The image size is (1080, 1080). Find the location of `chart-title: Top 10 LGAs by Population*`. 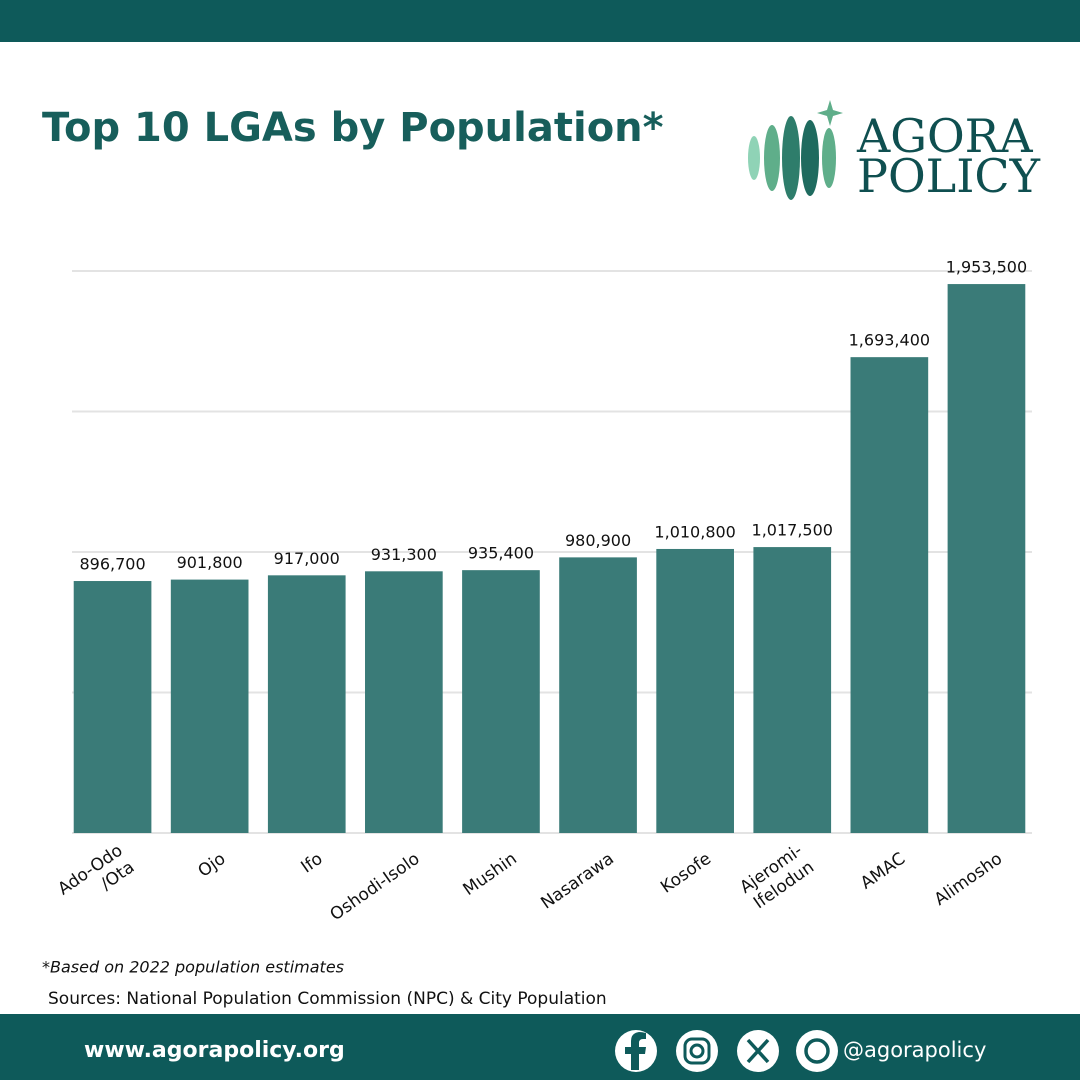

chart-title: Top 10 LGAs by Population* is located at coordinates (353, 128).